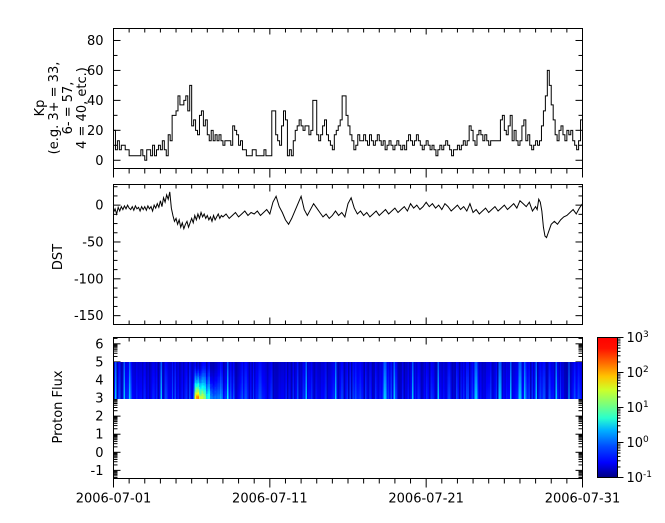 This screenshot has height=523, width=665. I want to click on kp-ytick-label: 0, so click(99, 161).